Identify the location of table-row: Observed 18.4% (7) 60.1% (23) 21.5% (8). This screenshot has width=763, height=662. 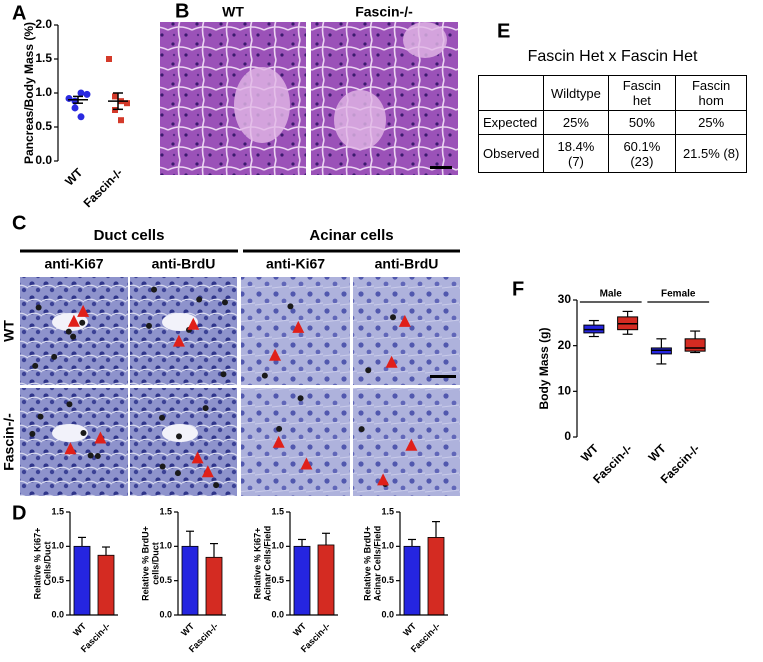
(612, 153).